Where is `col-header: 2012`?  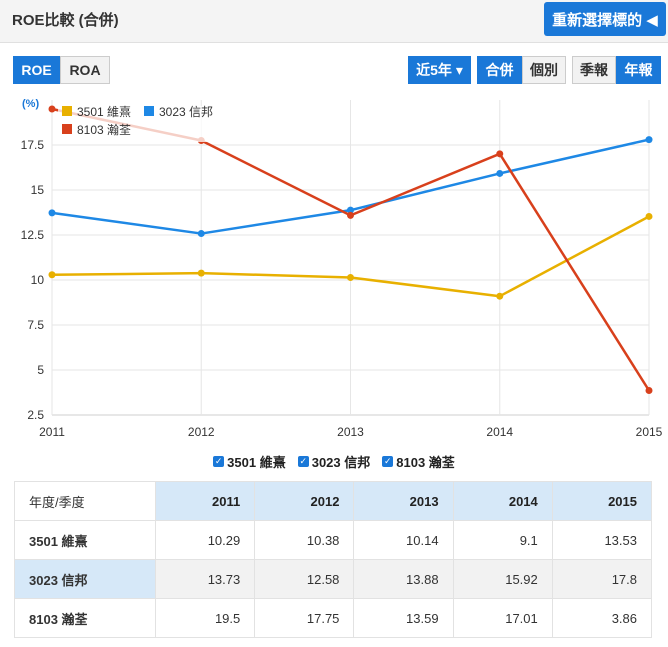 col-header: 2012 is located at coordinates (304, 501).